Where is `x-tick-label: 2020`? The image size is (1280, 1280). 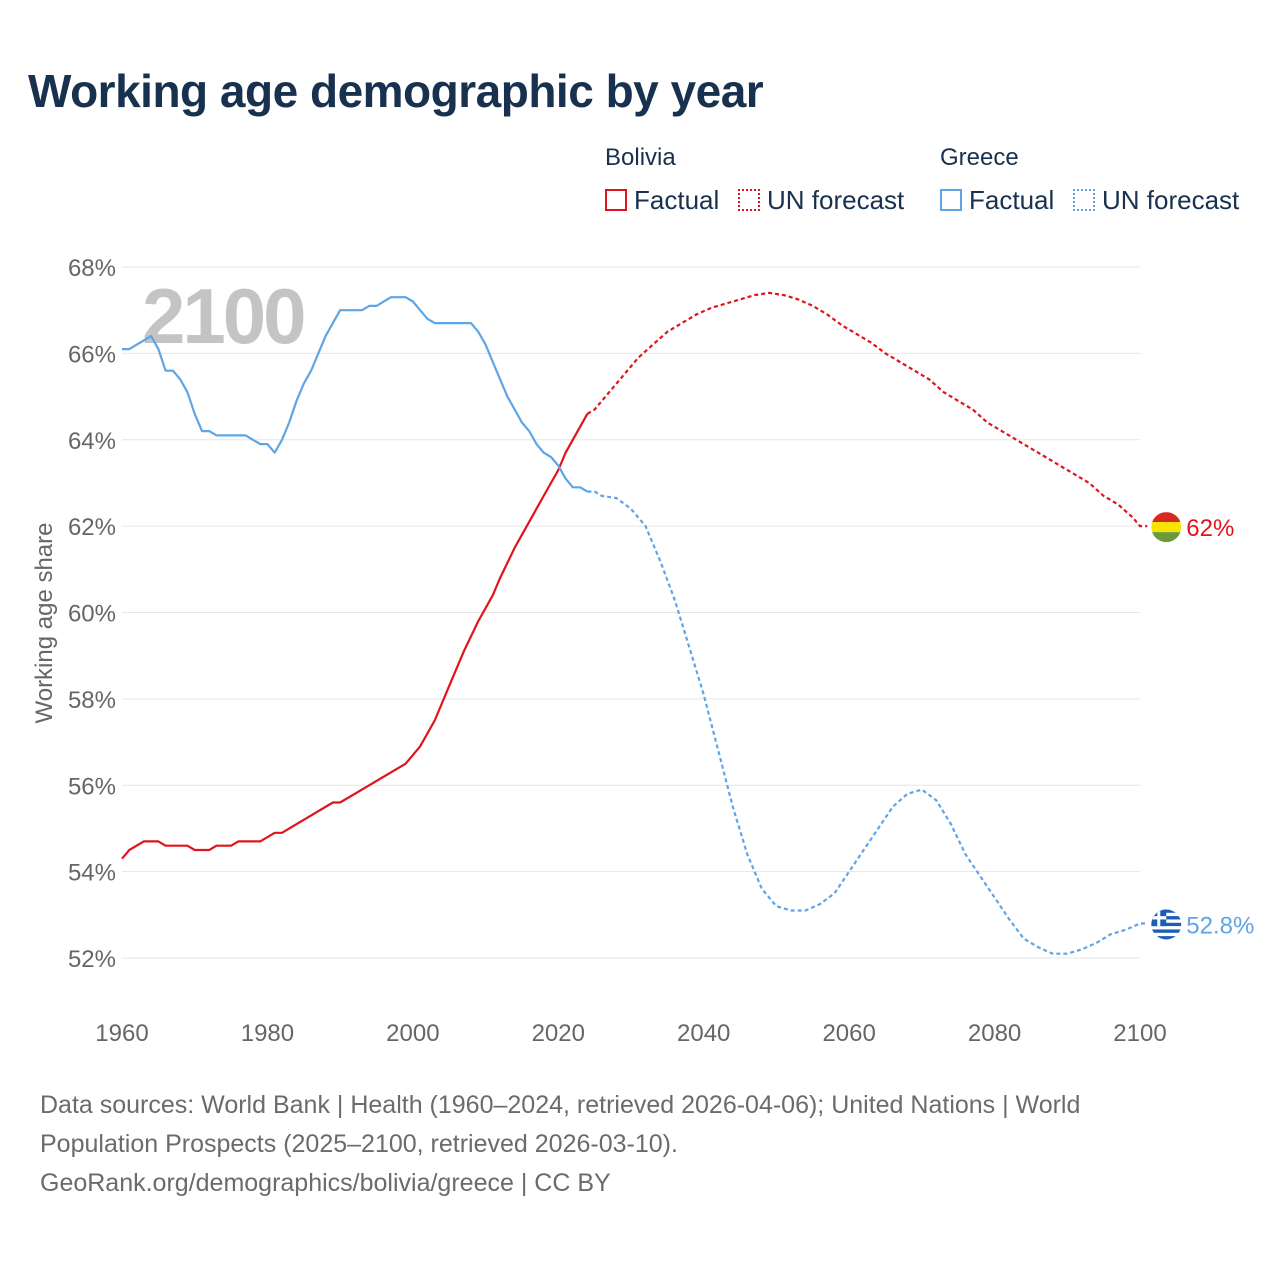
x-tick-label: 2020 is located at coordinates (558, 1033).